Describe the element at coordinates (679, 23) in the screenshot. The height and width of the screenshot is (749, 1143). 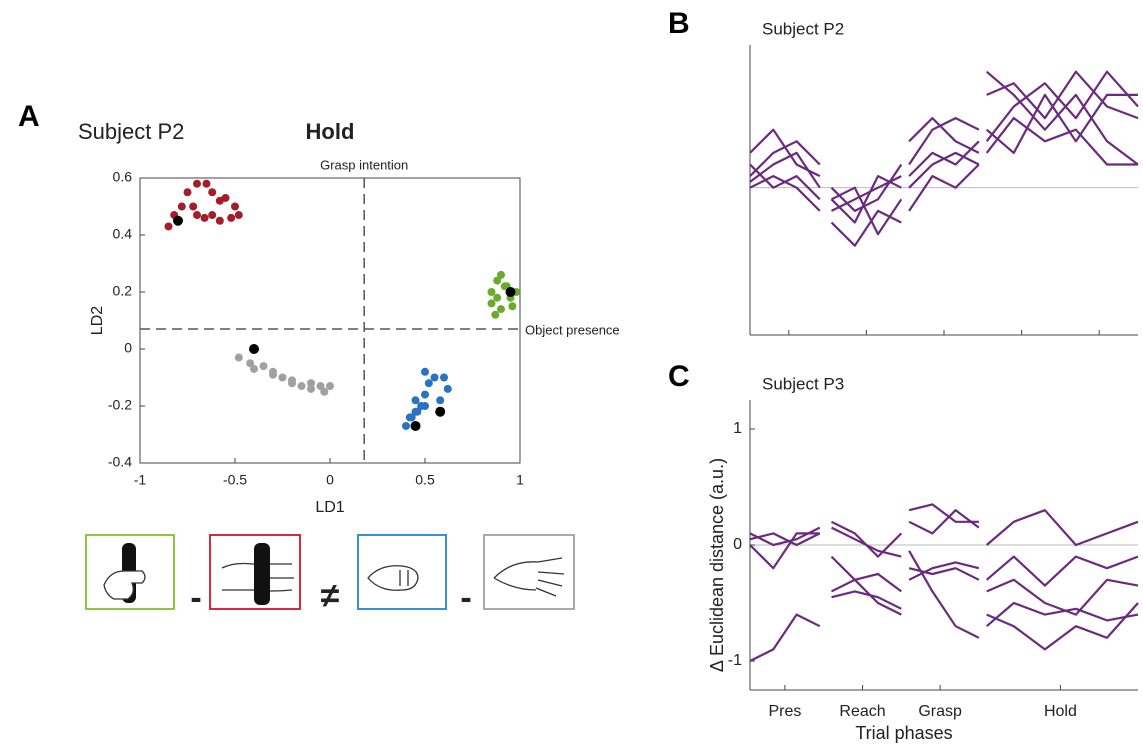
I see `panel-label: B` at that location.